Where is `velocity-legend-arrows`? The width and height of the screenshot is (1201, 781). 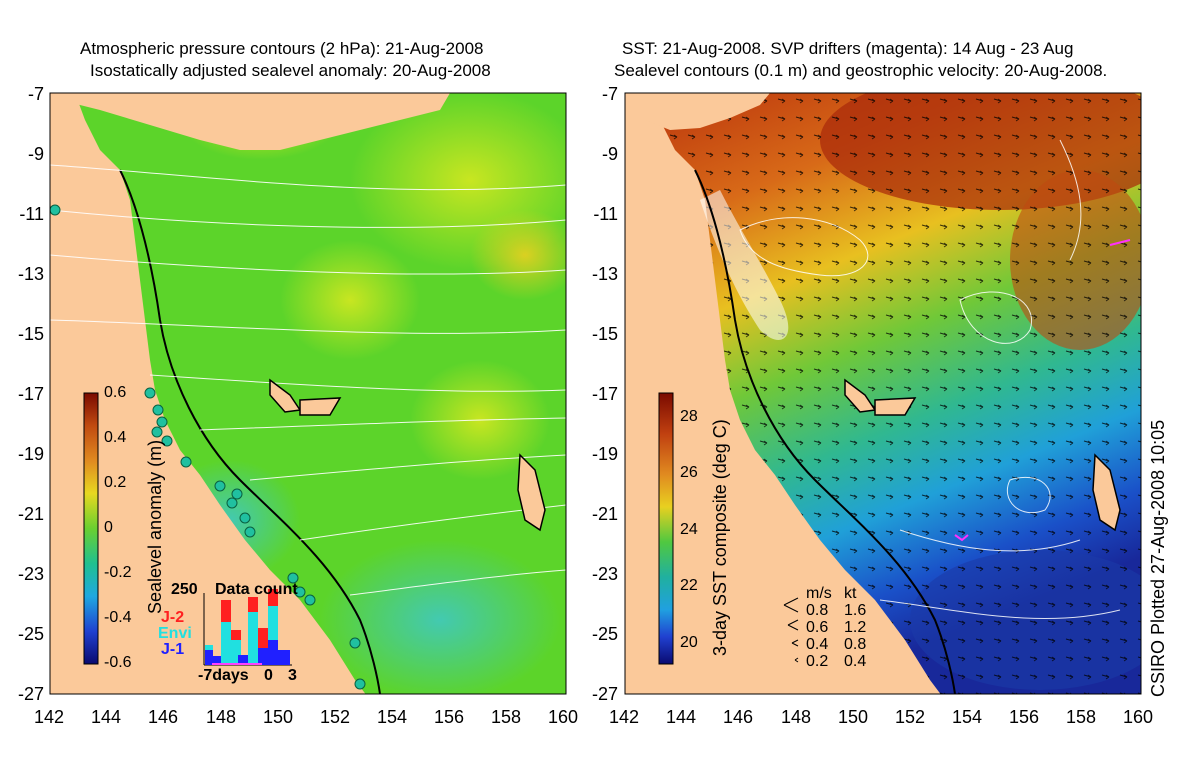 velocity-legend-arrows is located at coordinates (791, 630).